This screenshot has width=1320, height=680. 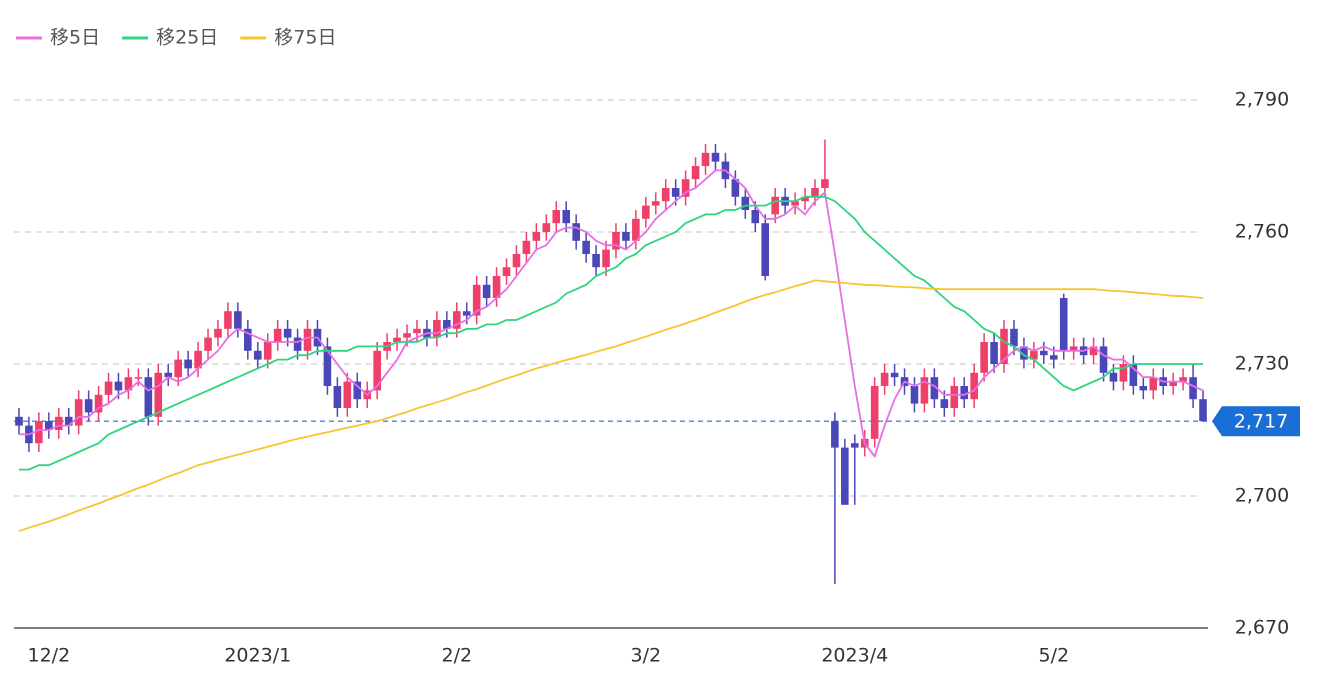 What do you see at coordinates (456, 656) in the screenshot?
I see `x-tick-label: 2/2` at bounding box center [456, 656].